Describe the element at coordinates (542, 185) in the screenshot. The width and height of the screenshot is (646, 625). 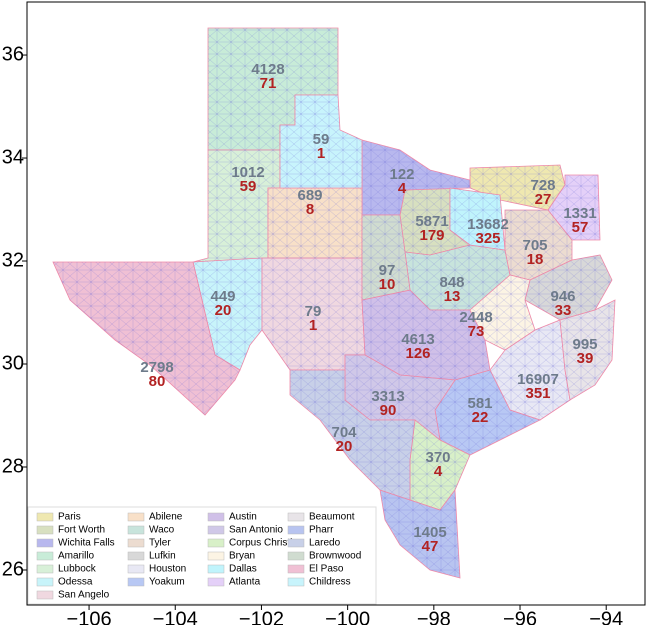
I see `district-count: 728` at that location.